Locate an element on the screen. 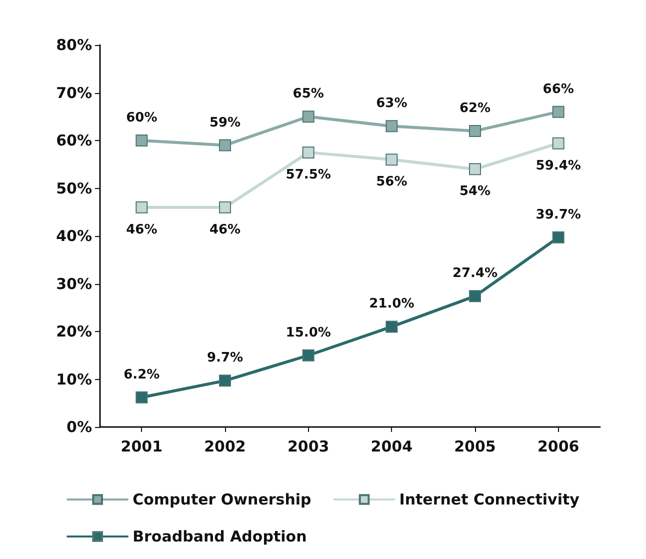 The height and width of the screenshot is (559, 646). data-label: 54% is located at coordinates (475, 192).